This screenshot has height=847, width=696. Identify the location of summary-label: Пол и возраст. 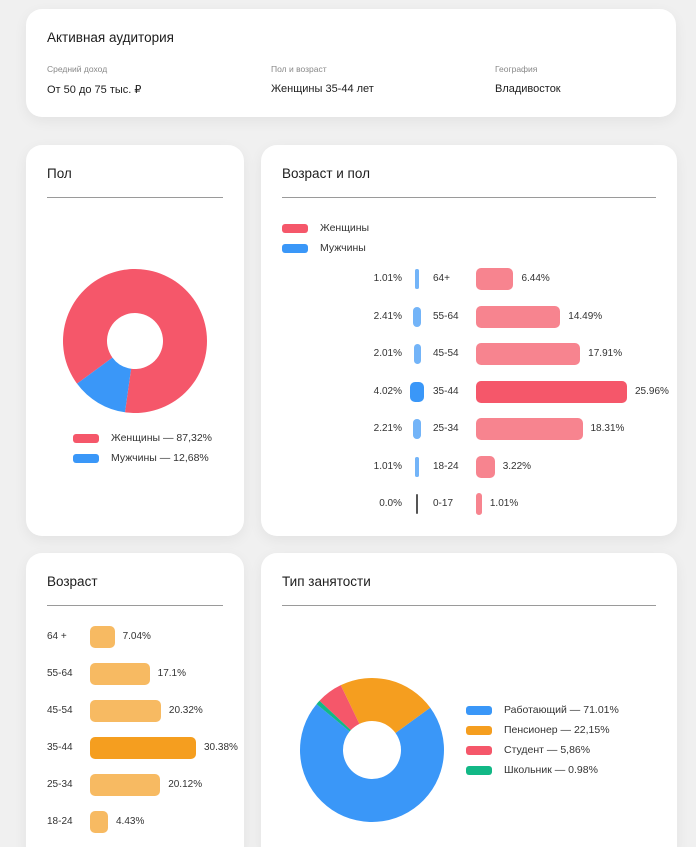
(299, 69).